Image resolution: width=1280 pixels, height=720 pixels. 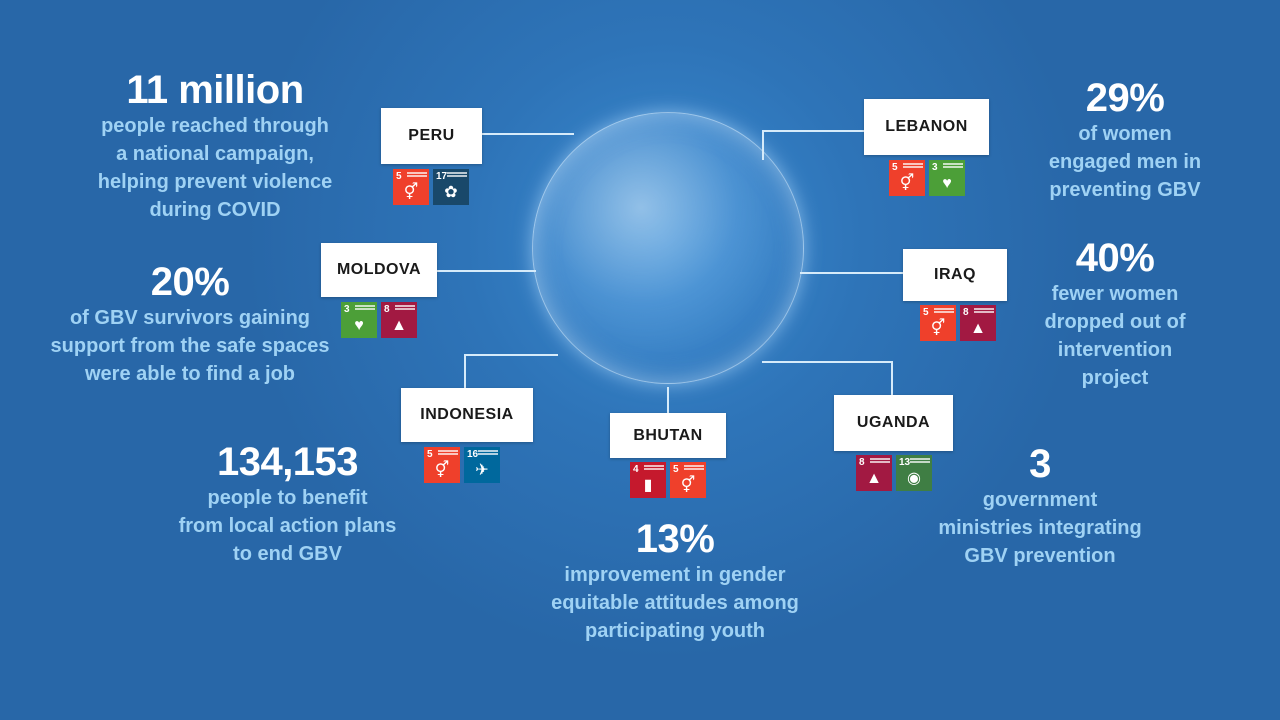 What do you see at coordinates (1040, 464) in the screenshot?
I see `stat-value: 3` at bounding box center [1040, 464].